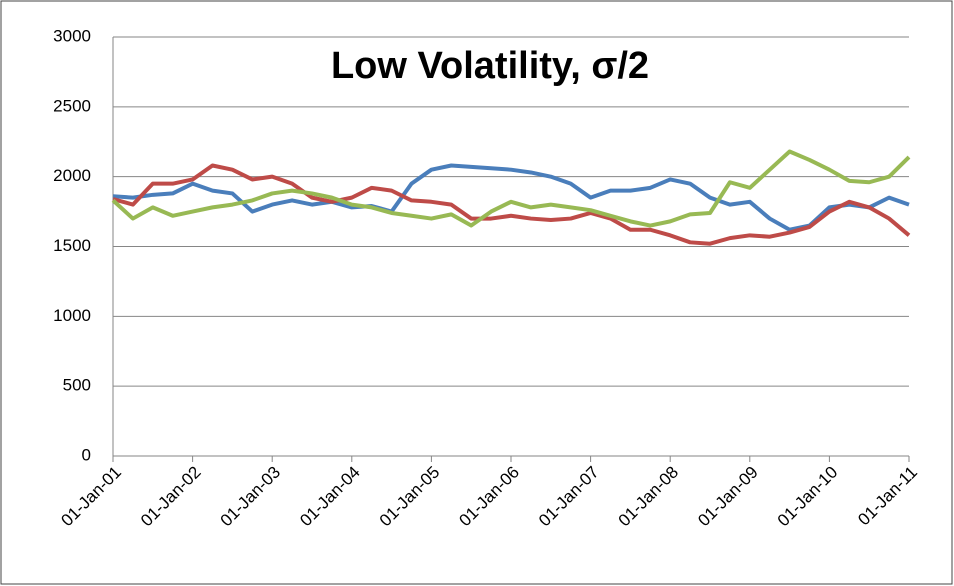 This screenshot has height=586, width=954. What do you see at coordinates (77, 385) in the screenshot?
I see `y-tick-label: 500` at bounding box center [77, 385].